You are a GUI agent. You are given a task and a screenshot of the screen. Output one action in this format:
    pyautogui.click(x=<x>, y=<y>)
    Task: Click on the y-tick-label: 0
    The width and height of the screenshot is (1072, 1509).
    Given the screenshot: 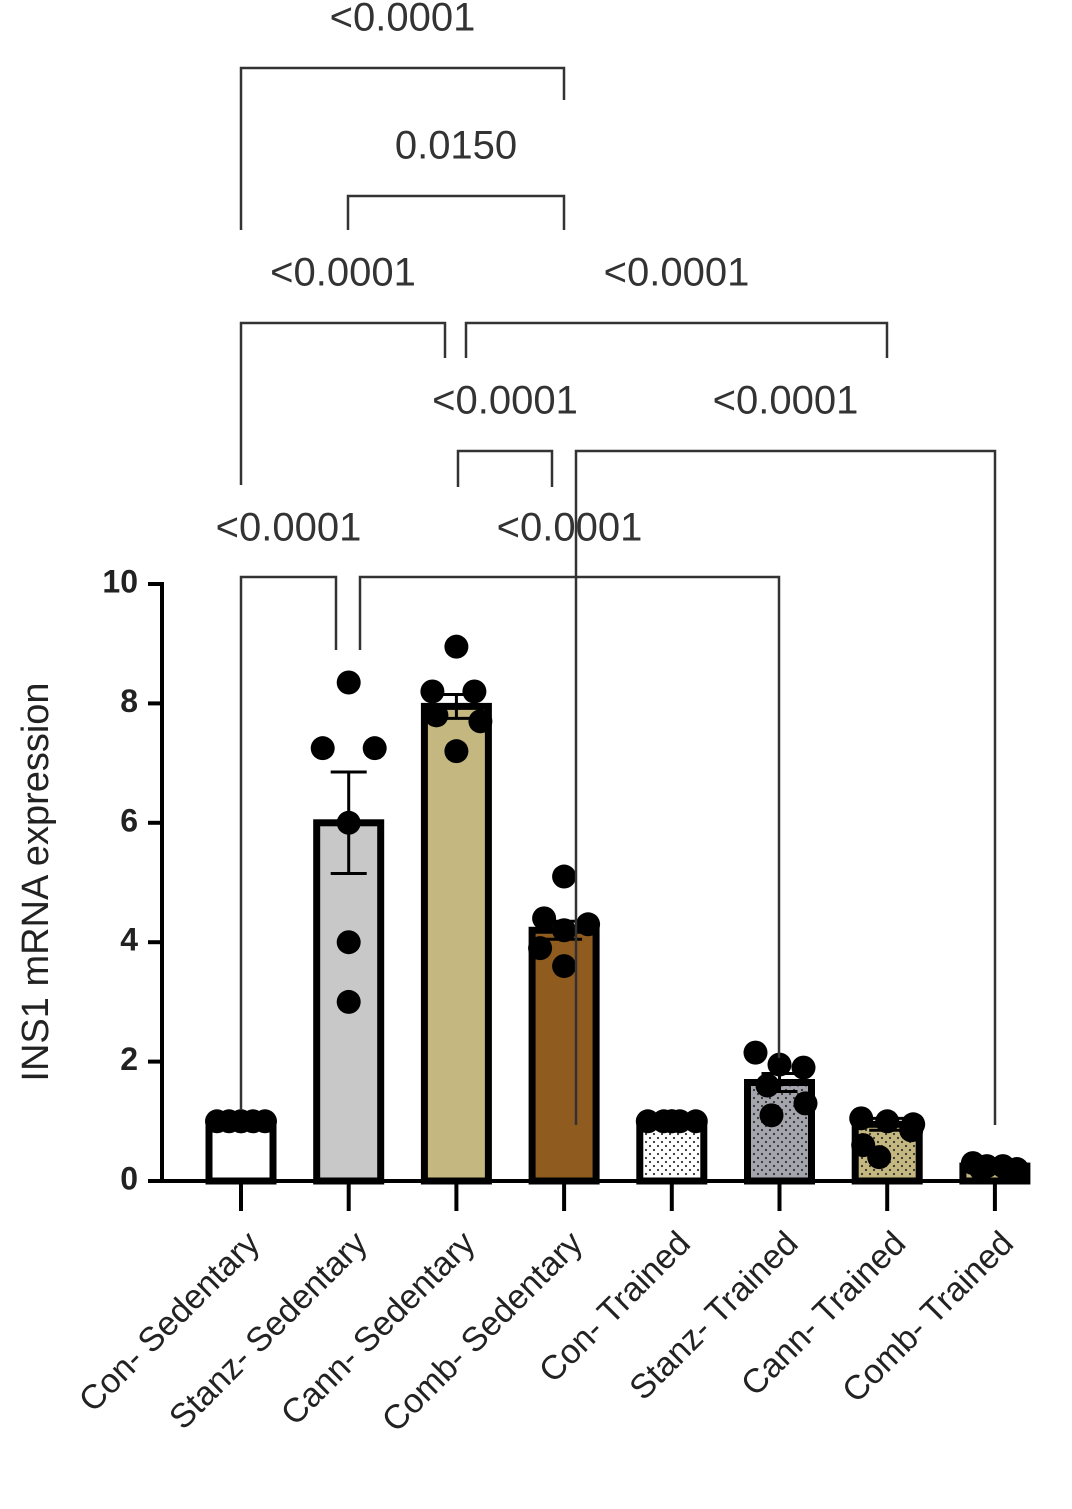 What is the action you would take?
    pyautogui.click(x=129, y=1178)
    